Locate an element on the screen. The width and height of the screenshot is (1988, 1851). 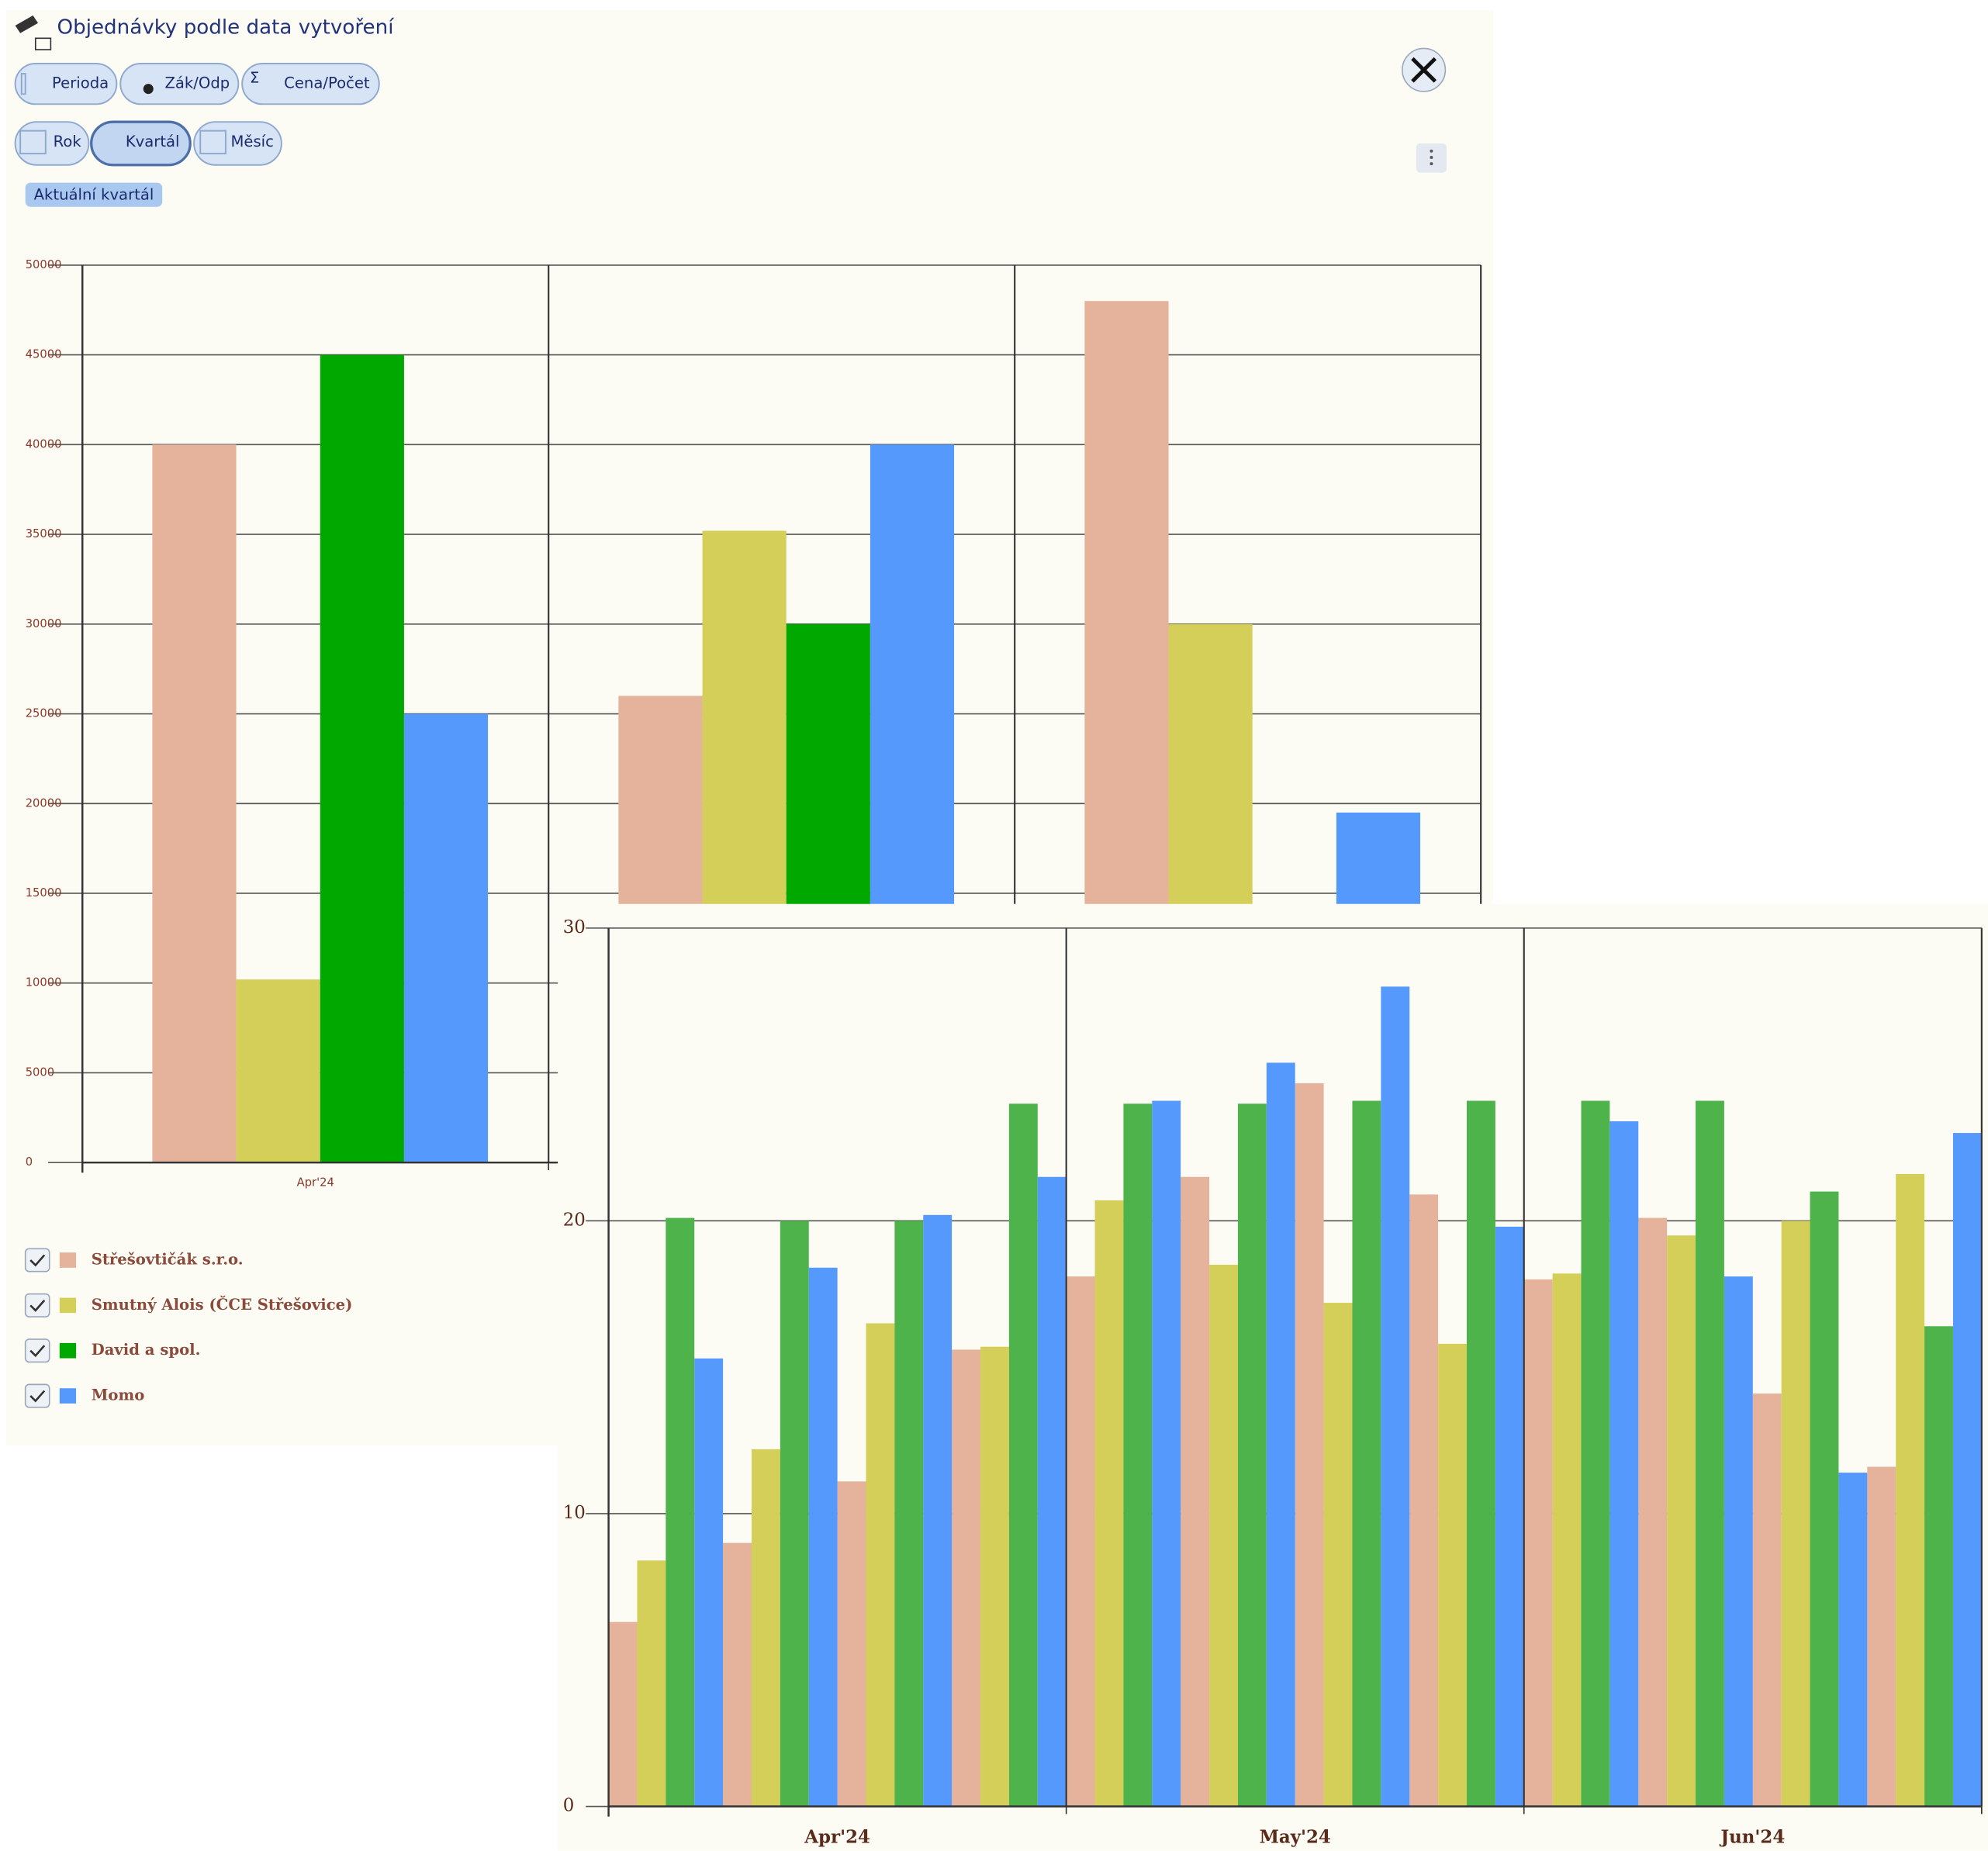
button: Perioda is located at coordinates (66, 84).